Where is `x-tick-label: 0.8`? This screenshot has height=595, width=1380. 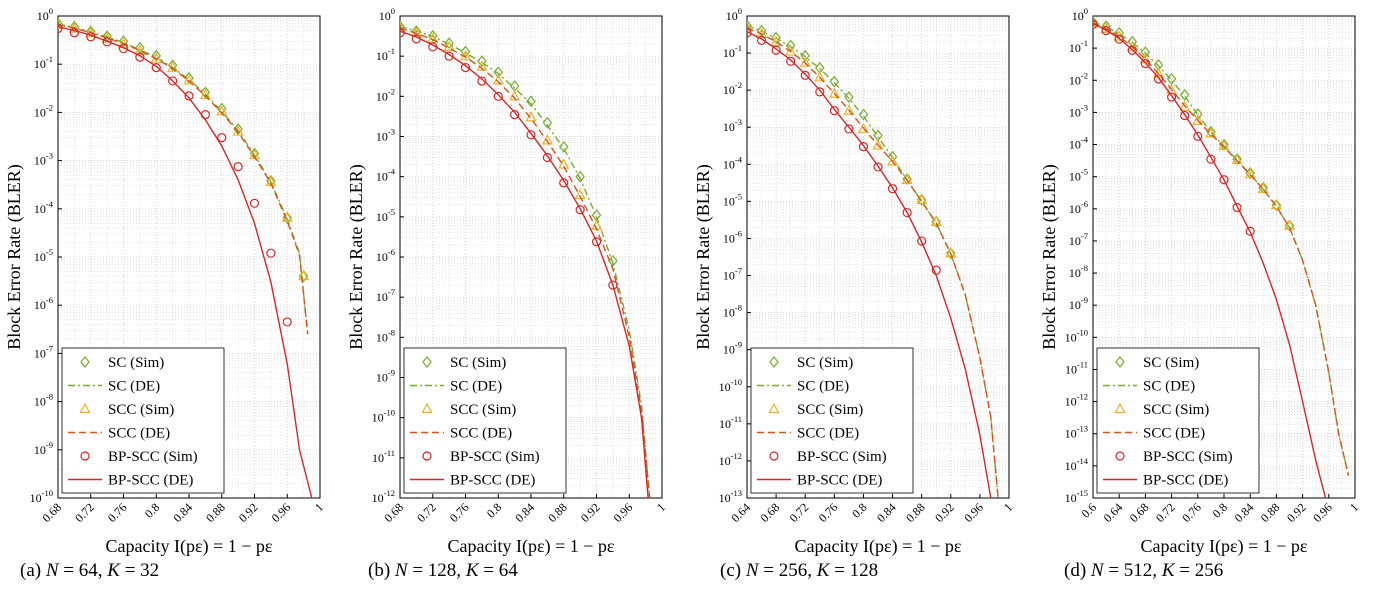 x-tick-label: 0.8 is located at coordinates (1220, 510).